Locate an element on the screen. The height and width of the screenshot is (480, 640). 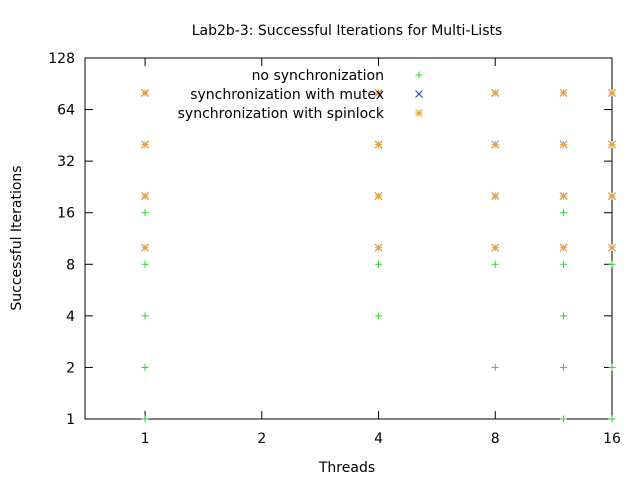
legend-label: synchronization with mutex is located at coordinates (287, 95).